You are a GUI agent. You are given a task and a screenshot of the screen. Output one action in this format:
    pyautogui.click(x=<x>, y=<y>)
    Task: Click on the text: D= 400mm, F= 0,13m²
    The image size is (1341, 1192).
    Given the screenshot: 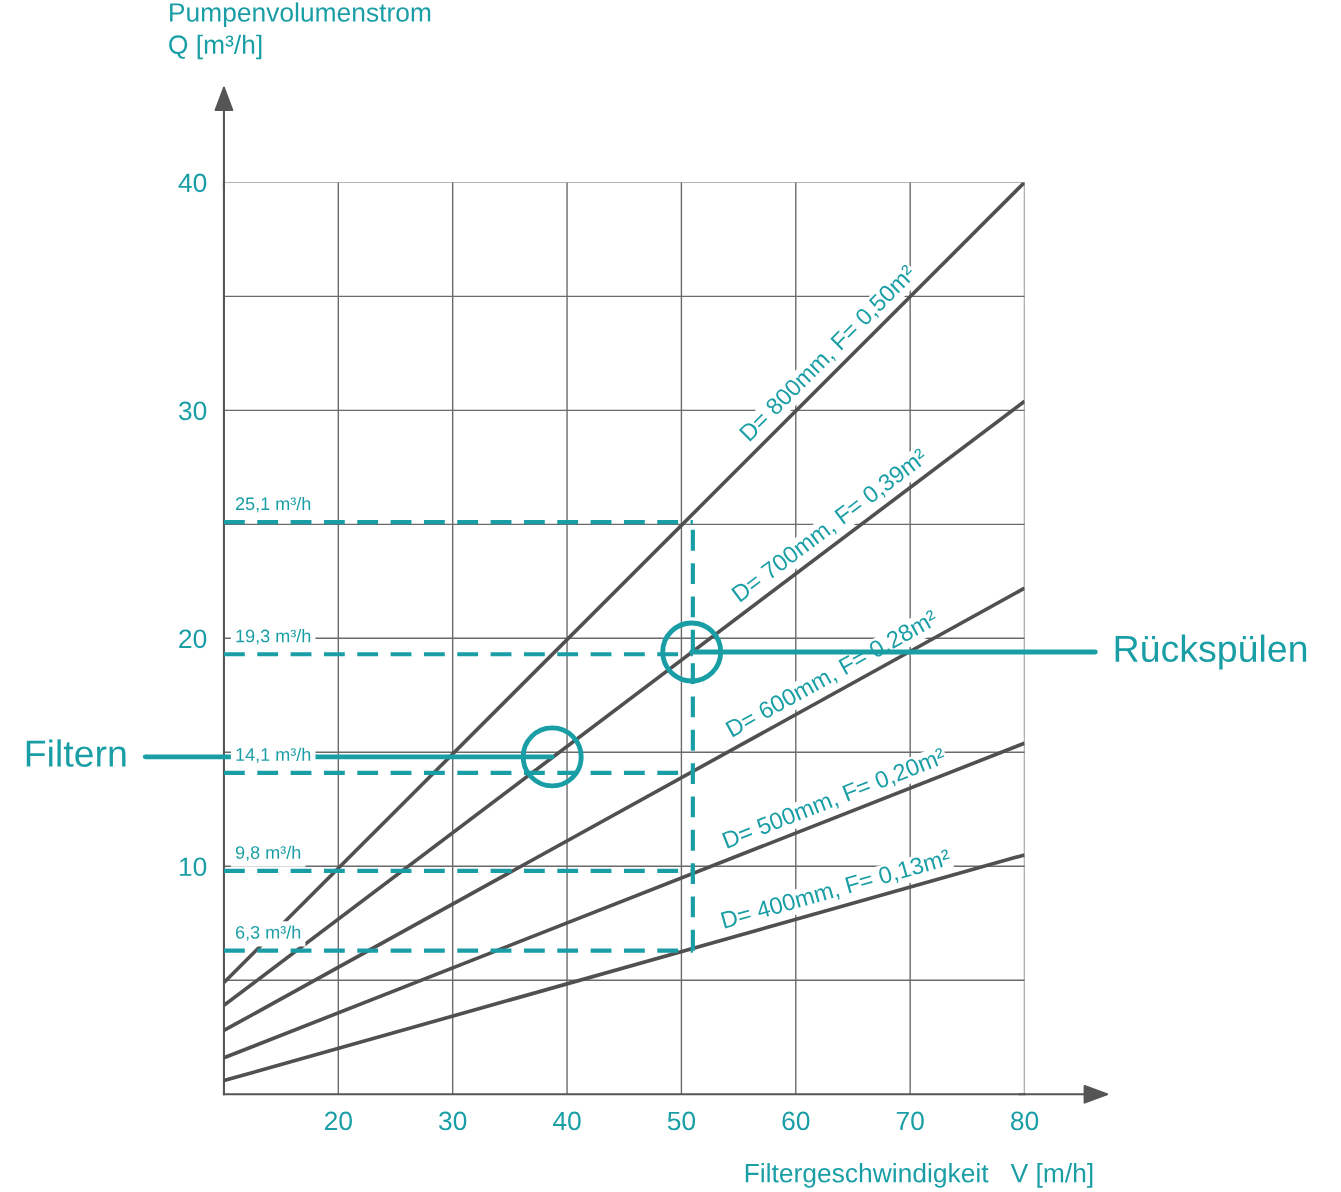 What is the action you would take?
    pyautogui.click(x=836, y=890)
    